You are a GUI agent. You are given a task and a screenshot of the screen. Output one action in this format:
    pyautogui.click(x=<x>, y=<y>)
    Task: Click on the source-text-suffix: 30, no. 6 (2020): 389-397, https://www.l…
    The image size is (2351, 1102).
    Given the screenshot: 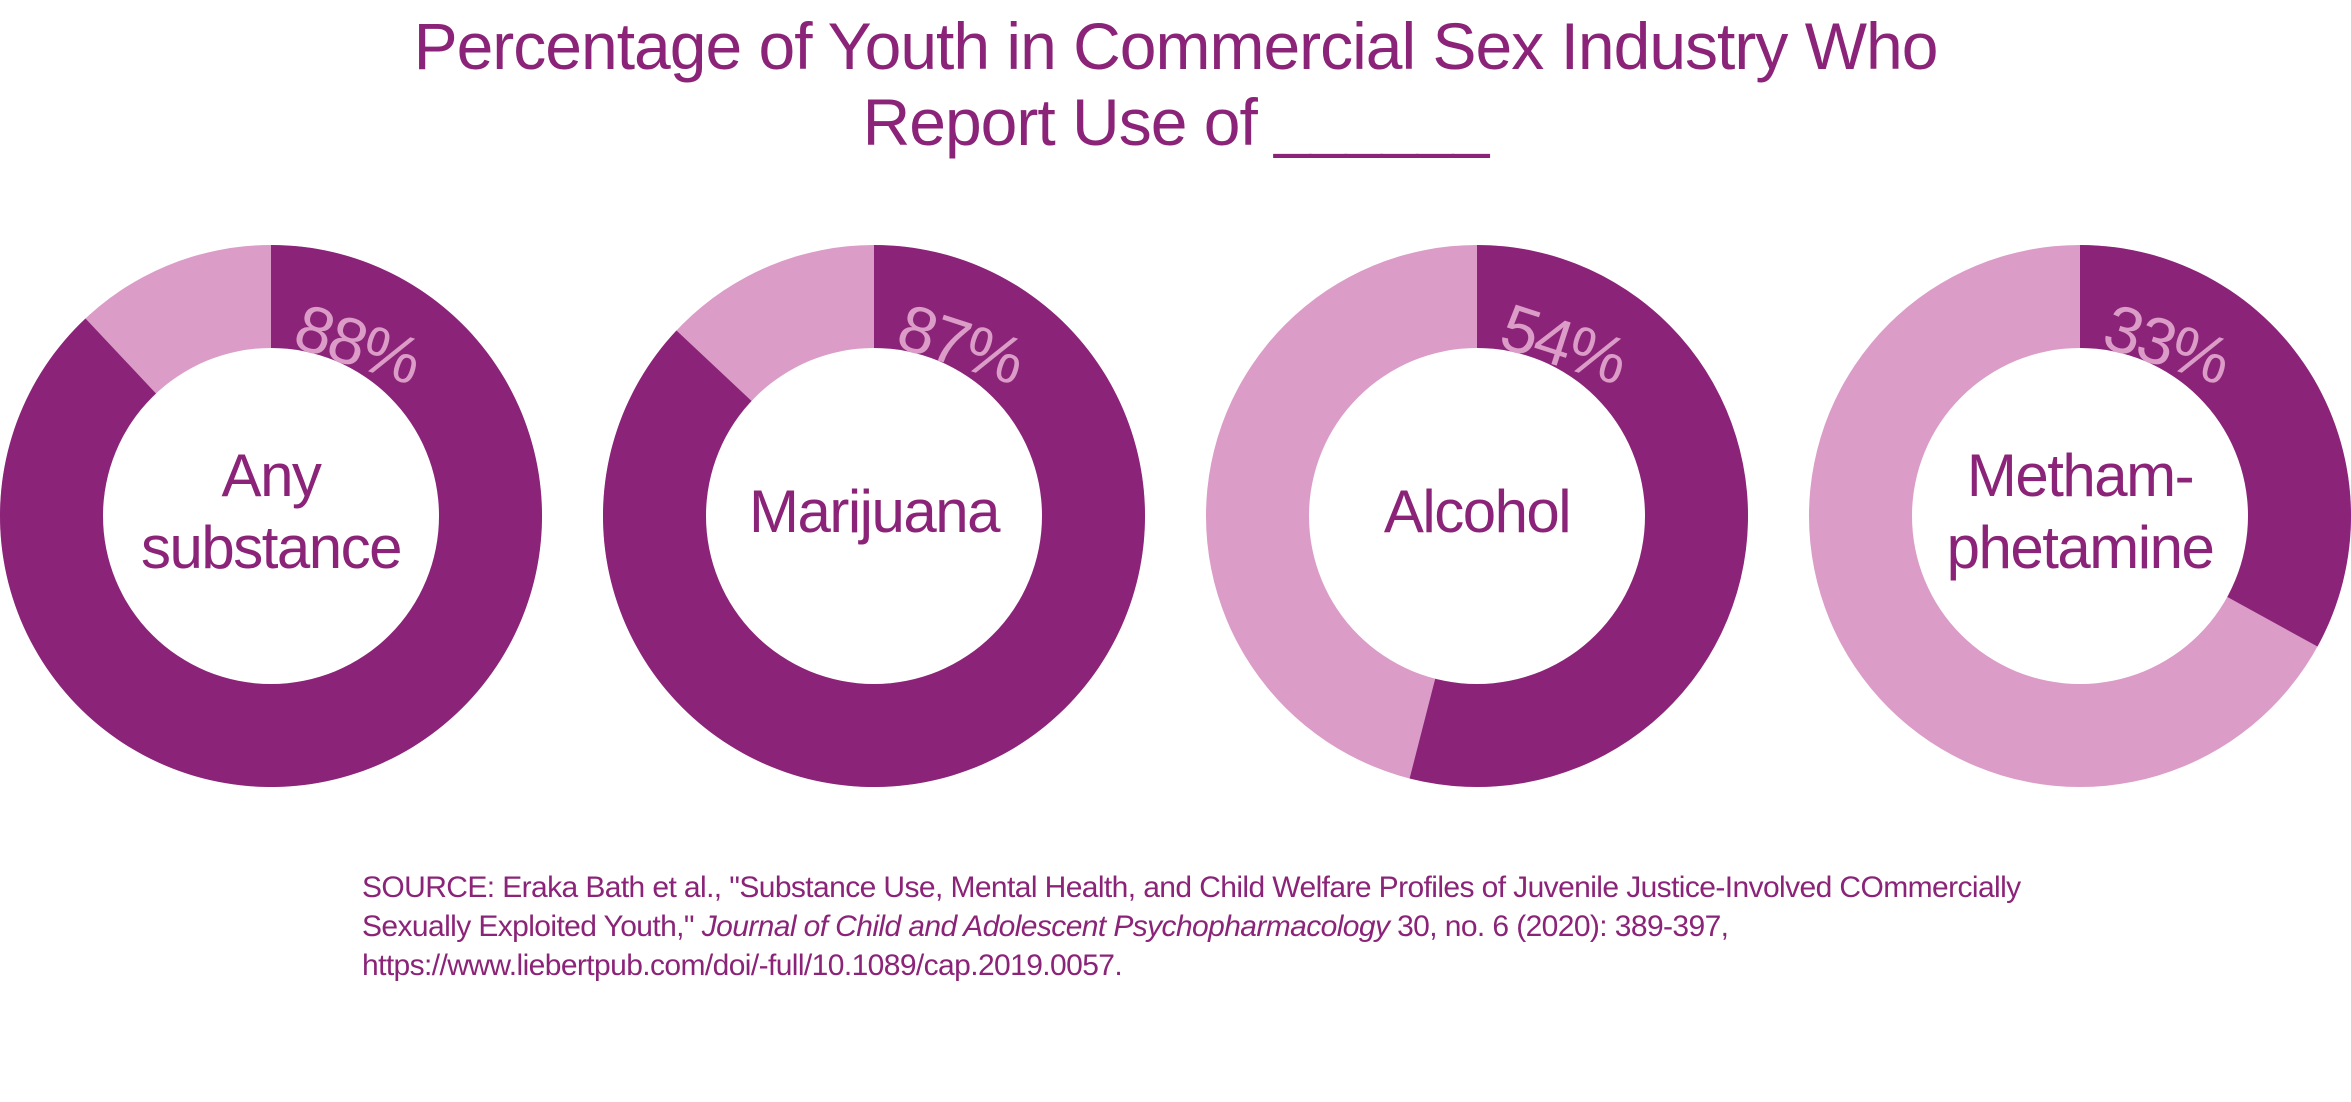 What is the action you would take?
    pyautogui.click(x=1045, y=946)
    